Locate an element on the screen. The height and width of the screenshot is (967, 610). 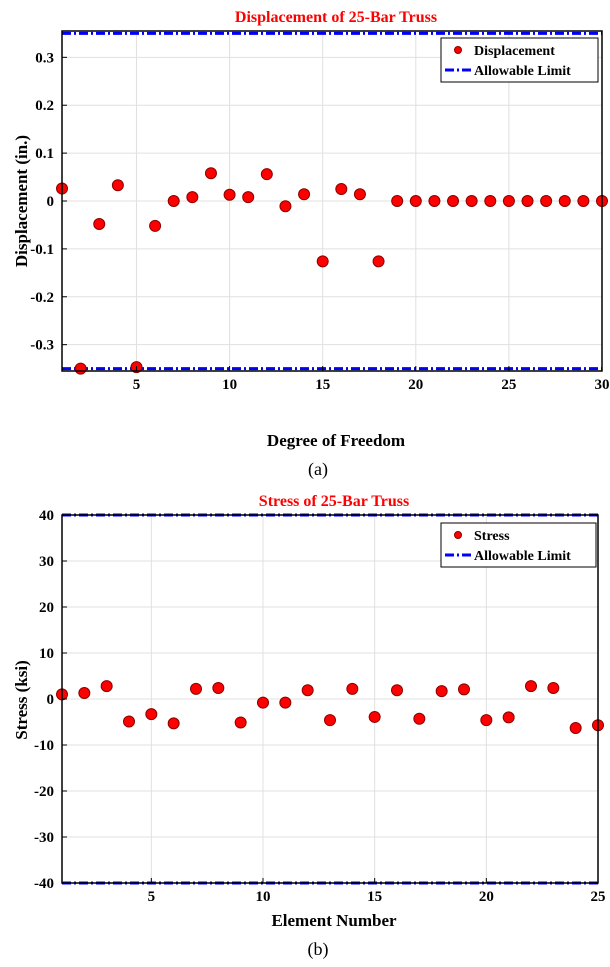
y-tick-label: -0.2 is located at coordinates (42, 298).